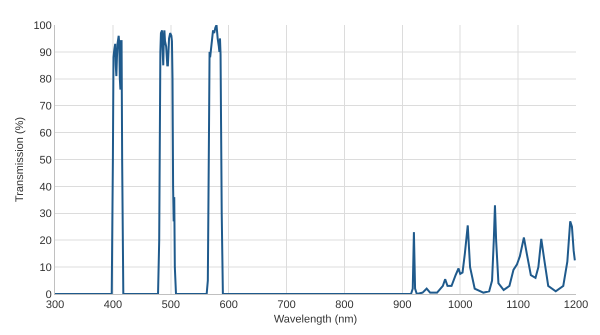 This screenshot has height=335, width=600. What do you see at coordinates (402, 305) in the screenshot?
I see `x-tick-label: 900` at bounding box center [402, 305].